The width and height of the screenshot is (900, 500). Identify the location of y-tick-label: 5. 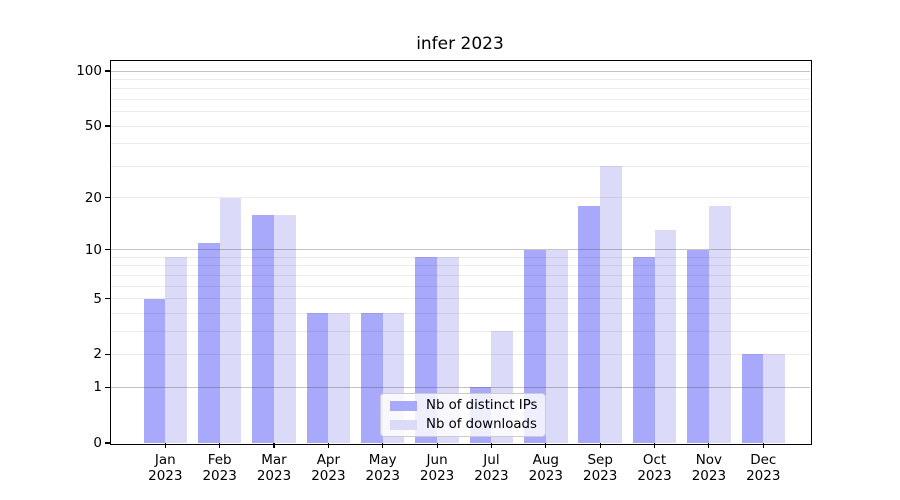
(97, 298).